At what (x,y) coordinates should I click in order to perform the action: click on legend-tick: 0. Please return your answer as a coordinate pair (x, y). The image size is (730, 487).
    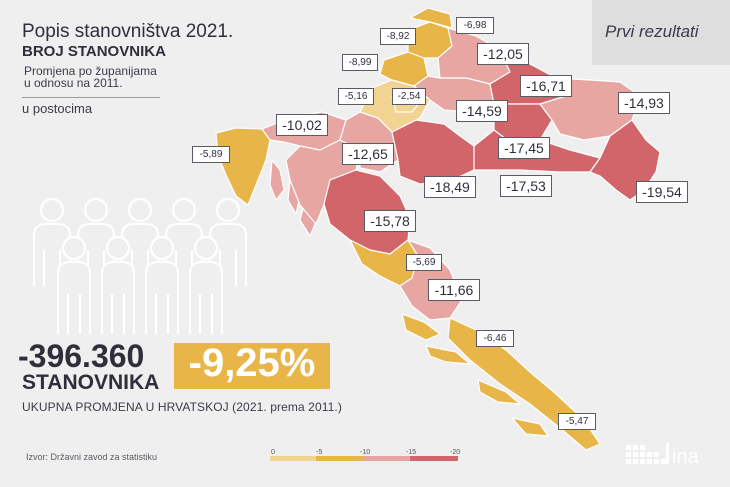
    Looking at the image, I should click on (273, 452).